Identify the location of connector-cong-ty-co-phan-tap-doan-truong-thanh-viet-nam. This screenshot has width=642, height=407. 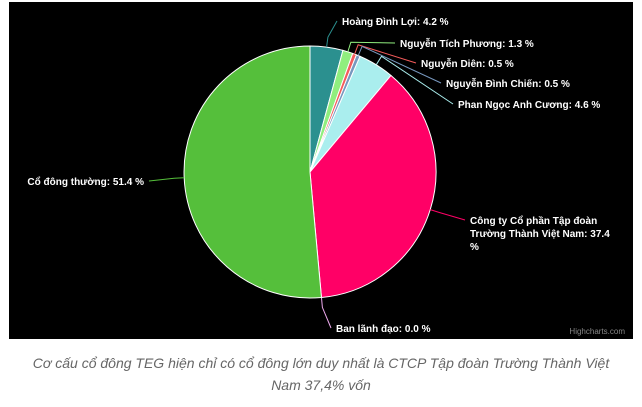
(448, 215).